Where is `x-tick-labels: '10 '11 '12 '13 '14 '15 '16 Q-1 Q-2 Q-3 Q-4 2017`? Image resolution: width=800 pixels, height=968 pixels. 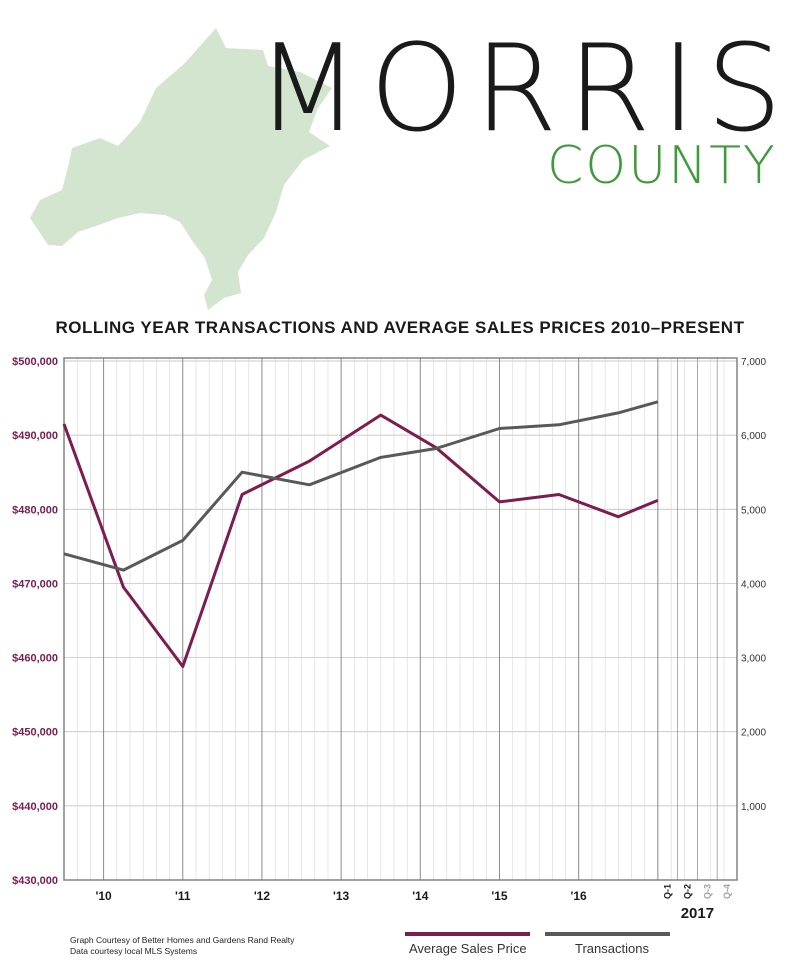
x-tick-labels: '10 '11 '12 '13 '14 '15 '16 Q-1 Q-2 Q-3 Q-4 2017 is located at coordinates (413, 903).